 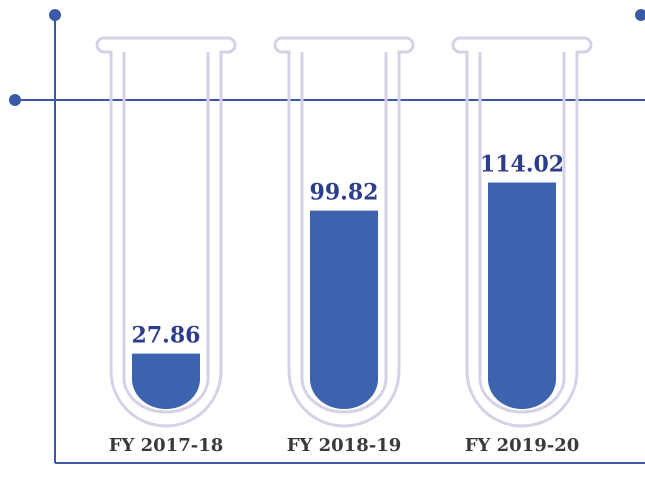 What do you see at coordinates (522, 445) in the screenshot?
I see `x-tick-label: FY 2019-20` at bounding box center [522, 445].